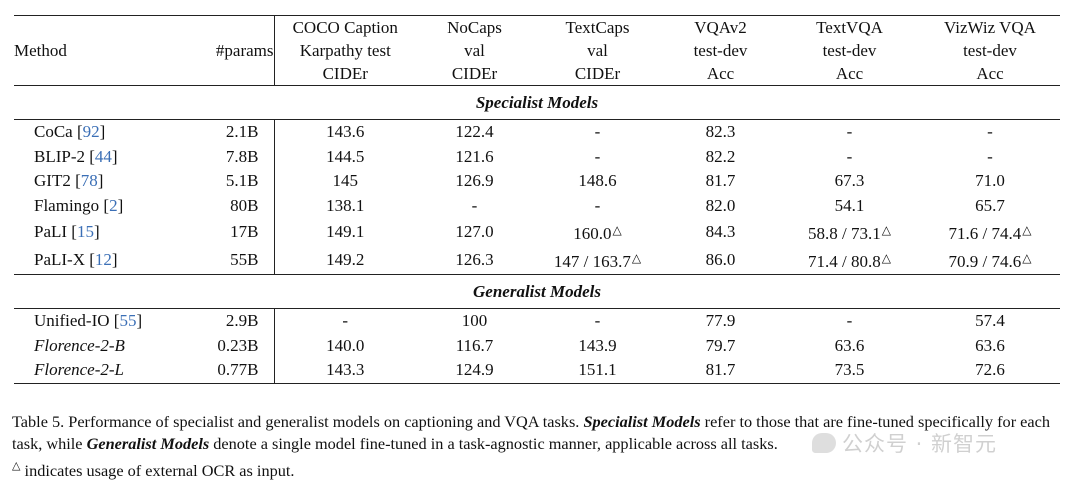 The width and height of the screenshot is (1080, 490). I want to click on column-header: COCO Caption Karpathy test CIDEr, so click(345, 51).